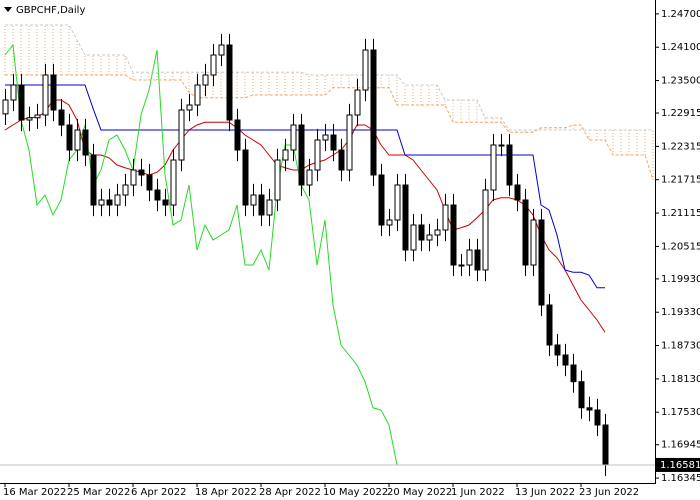 This screenshot has height=500, width=700. Describe the element at coordinates (680, 279) in the screenshot. I see `y-tick-label: 1.19930` at that location.